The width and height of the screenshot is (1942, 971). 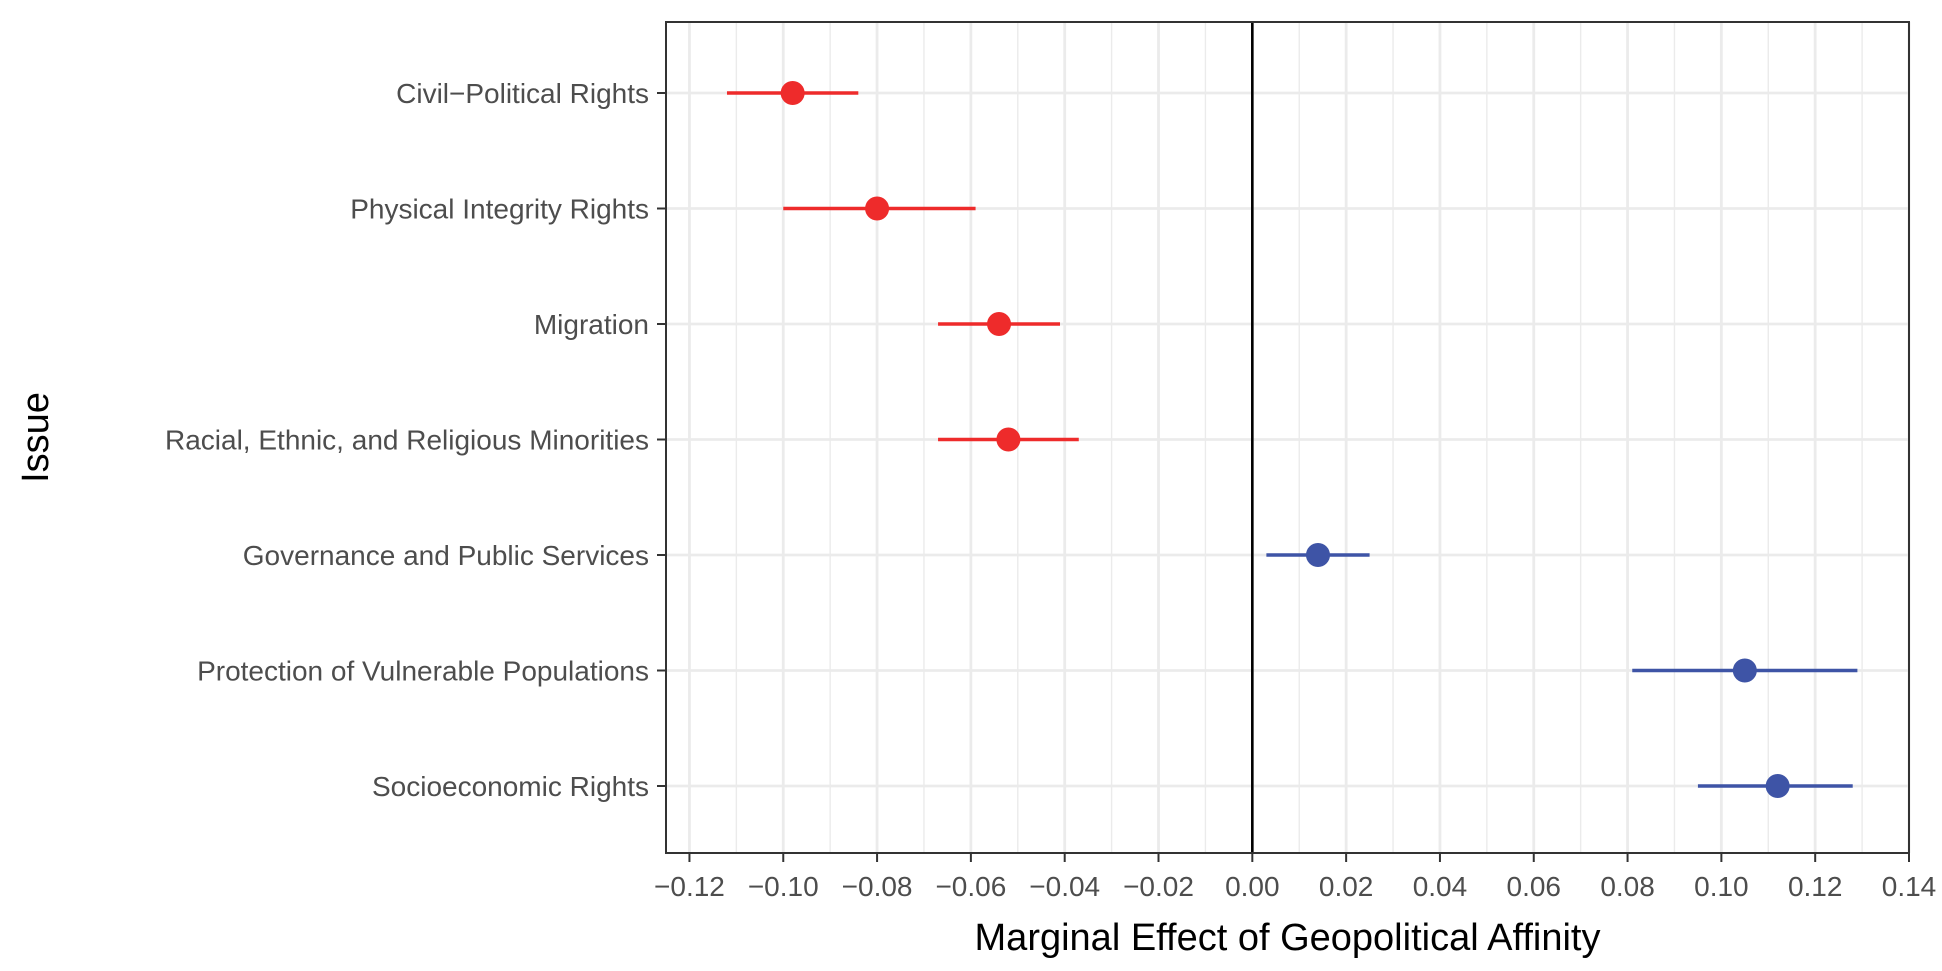 I want to click on x-tick-label: −0.12, so click(x=689, y=886).